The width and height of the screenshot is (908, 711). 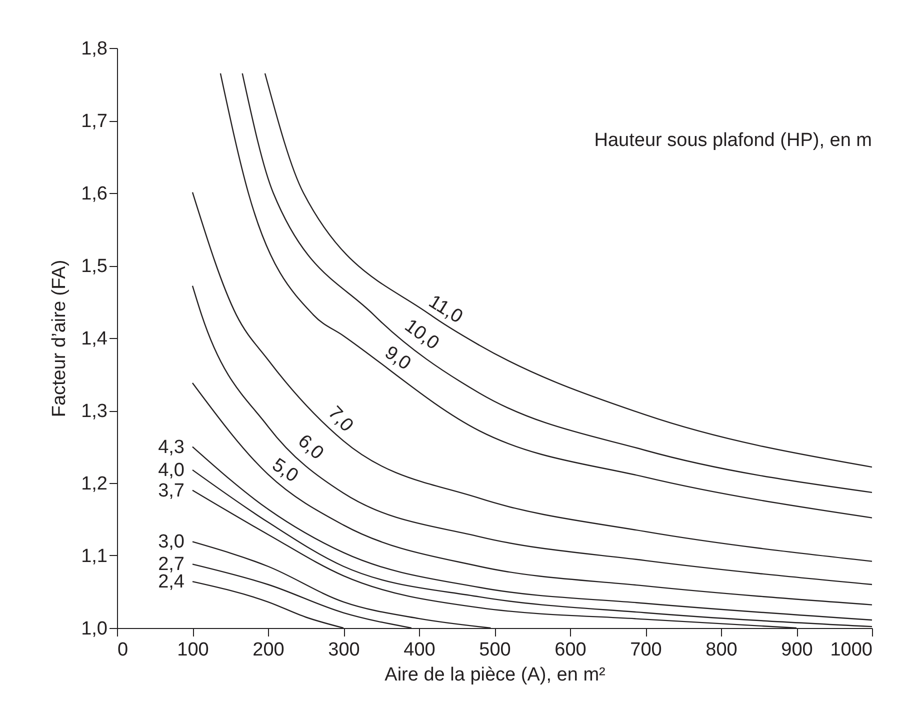 What do you see at coordinates (733, 140) in the screenshot?
I see `annotation: Hauteur sous plafond (HP), en m` at bounding box center [733, 140].